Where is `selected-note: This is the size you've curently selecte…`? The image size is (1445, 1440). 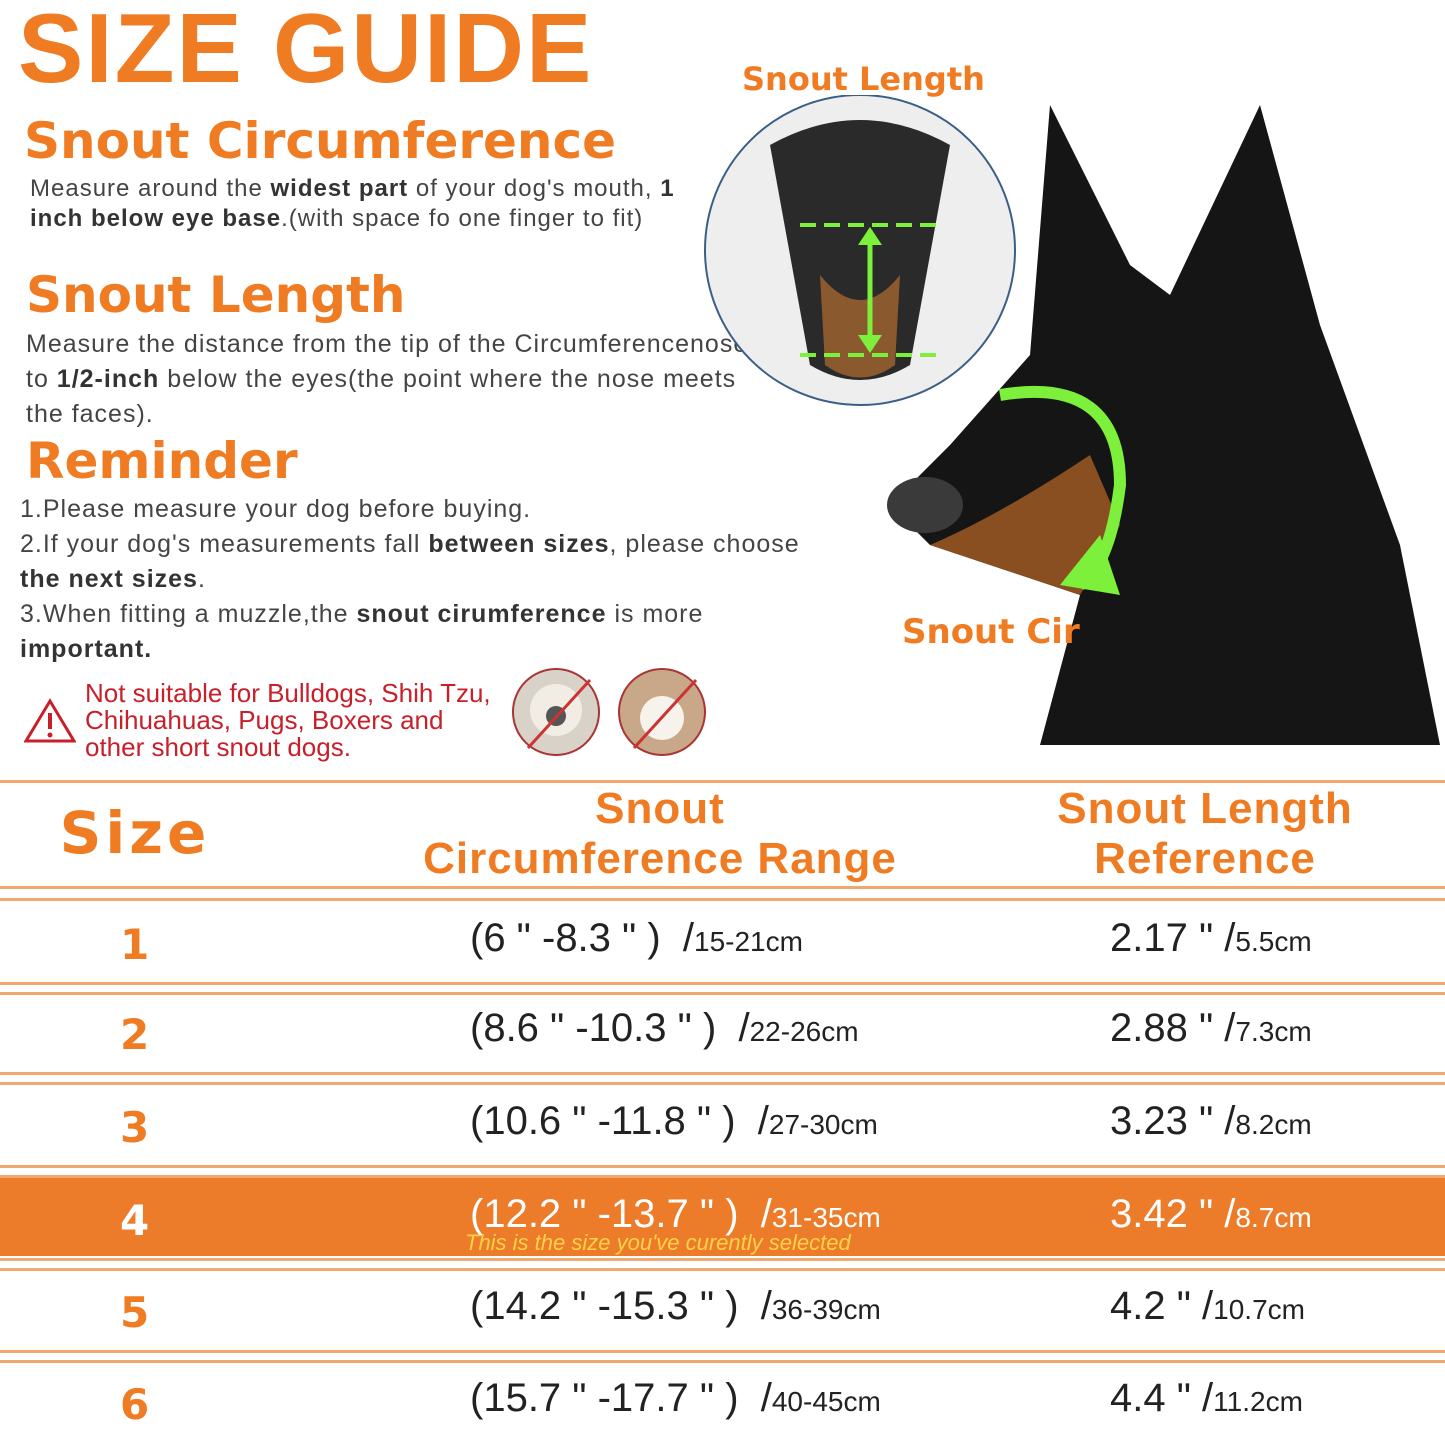
selected-note: This is the size you've curently selecte… is located at coordinates (658, 1242).